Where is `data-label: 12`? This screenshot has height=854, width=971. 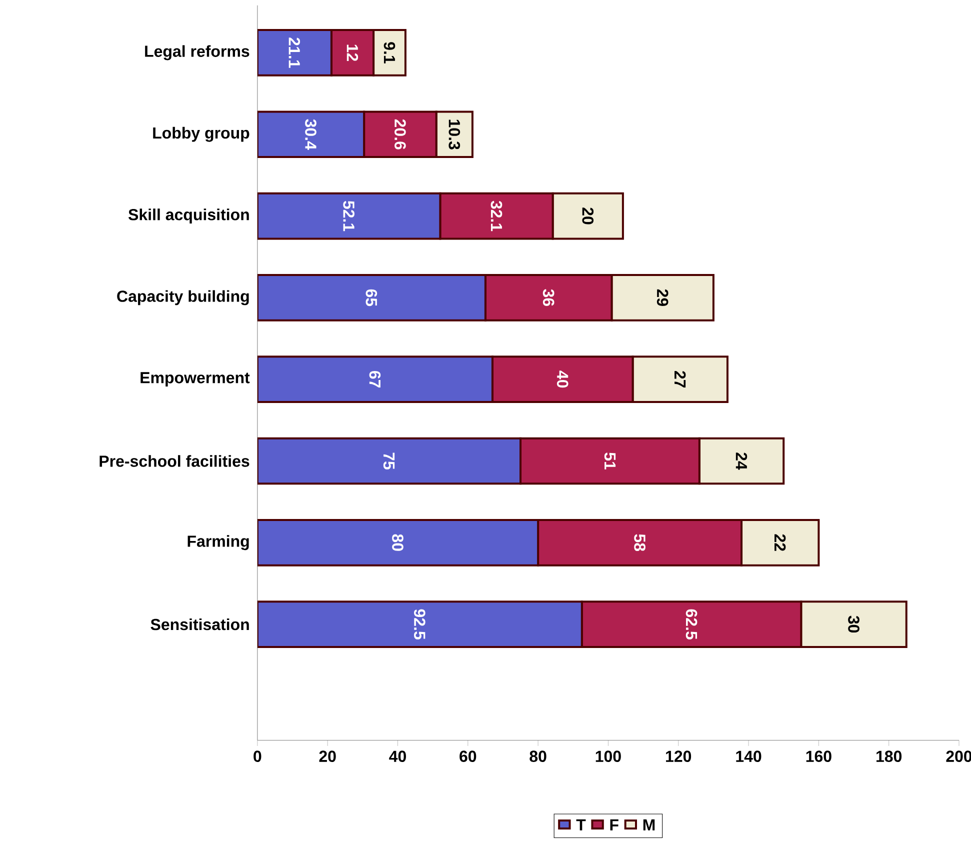
data-label: 12 is located at coordinates (352, 53).